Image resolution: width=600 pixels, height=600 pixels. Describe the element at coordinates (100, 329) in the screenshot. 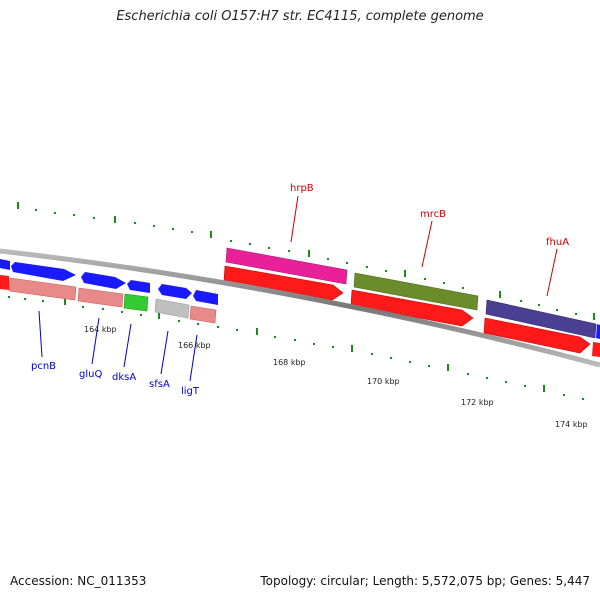

I see `scale-label-164: 164 kbp` at that location.